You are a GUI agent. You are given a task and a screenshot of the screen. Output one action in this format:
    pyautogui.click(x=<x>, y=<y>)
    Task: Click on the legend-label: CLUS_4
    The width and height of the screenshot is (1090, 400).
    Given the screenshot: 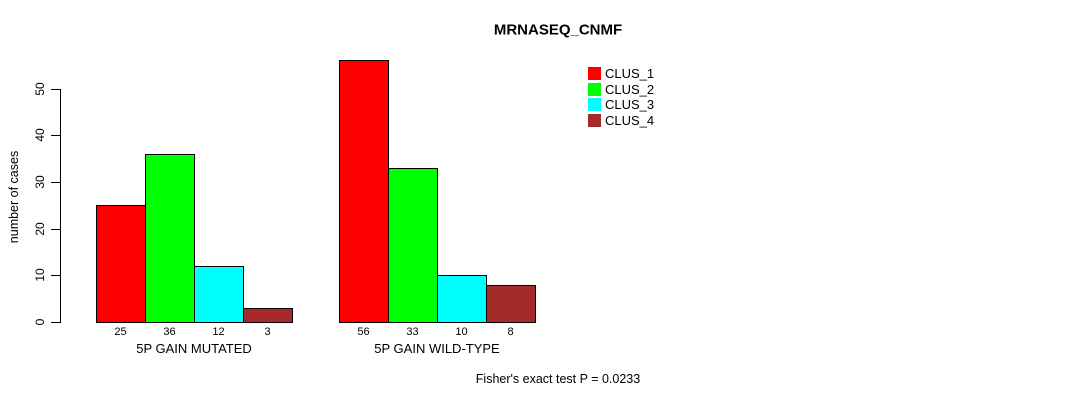 What is the action you would take?
    pyautogui.click(x=630, y=120)
    